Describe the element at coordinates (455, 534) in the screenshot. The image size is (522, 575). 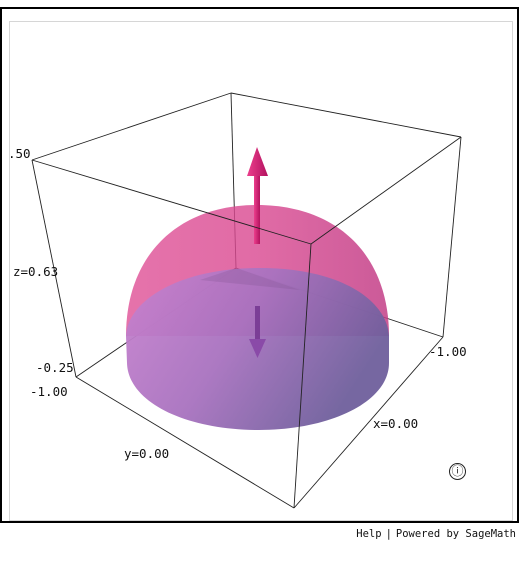
I see `powered-by-sagemath-link: Powered by SageMath` at that location.